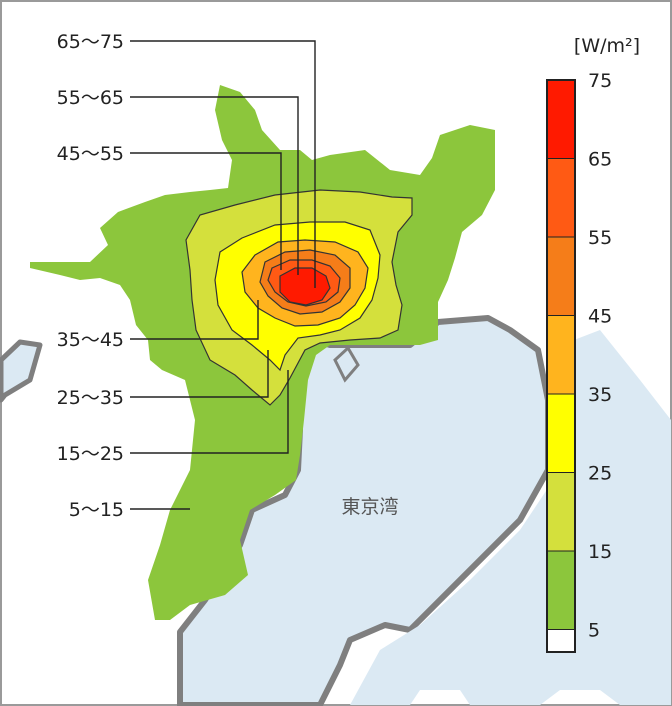  I want to click on bay-label: 東京湾, so click(369, 507).